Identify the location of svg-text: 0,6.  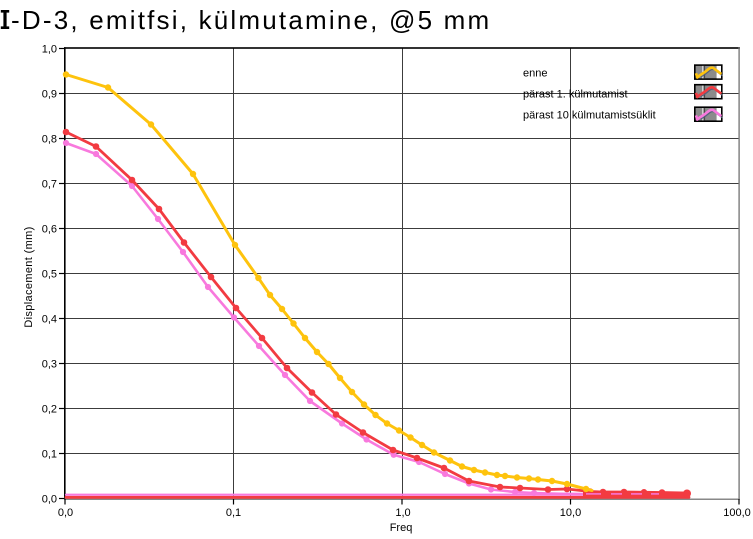
(49, 230).